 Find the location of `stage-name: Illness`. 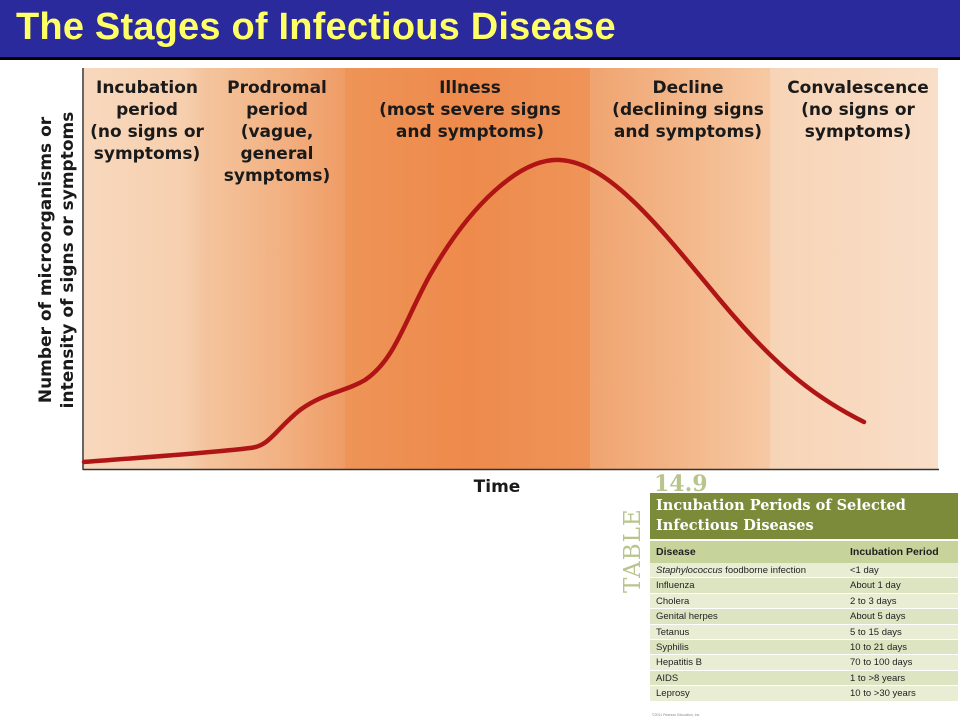

stage-name: Illness is located at coordinates (470, 88).